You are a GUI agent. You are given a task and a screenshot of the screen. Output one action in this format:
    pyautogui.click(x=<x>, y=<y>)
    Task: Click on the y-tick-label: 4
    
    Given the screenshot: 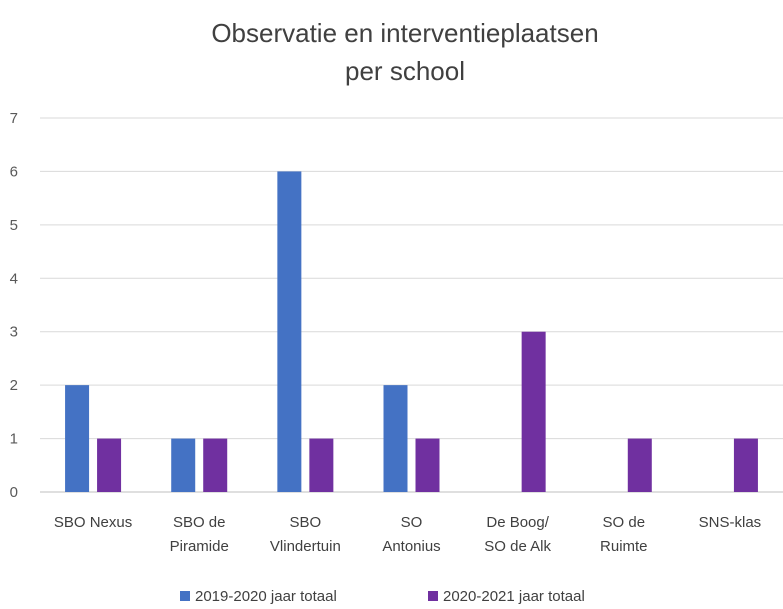 What is the action you would take?
    pyautogui.click(x=14, y=278)
    